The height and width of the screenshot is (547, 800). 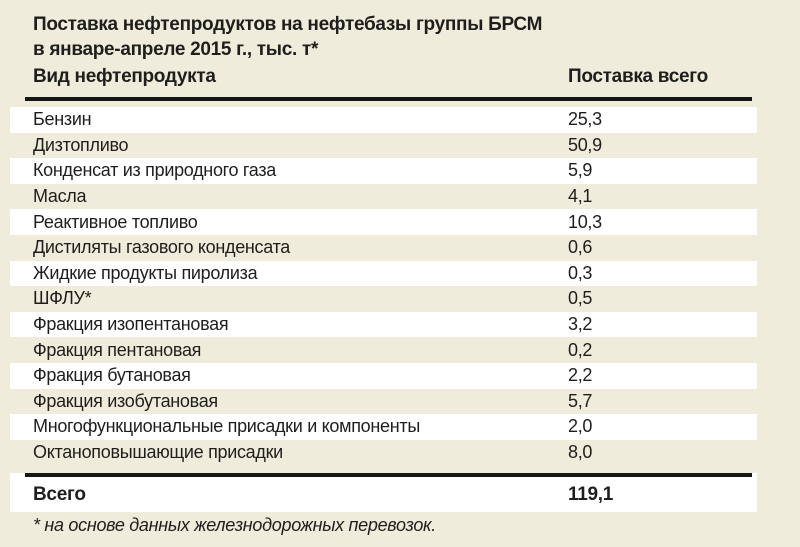 I want to click on column-header-product: Вид нефтепродукта, so click(x=124, y=76).